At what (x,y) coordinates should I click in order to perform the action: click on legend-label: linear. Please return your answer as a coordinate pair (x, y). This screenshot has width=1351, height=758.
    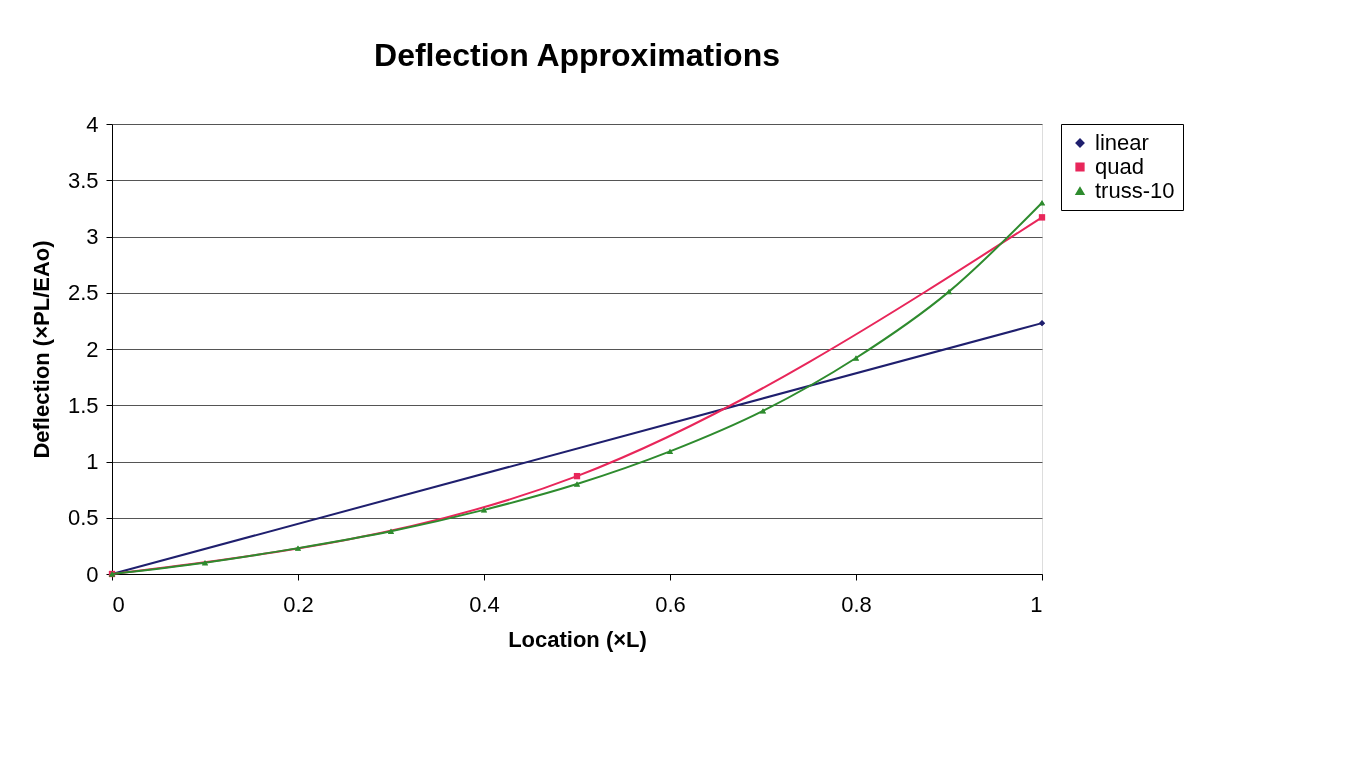
    Looking at the image, I should click on (1122, 142).